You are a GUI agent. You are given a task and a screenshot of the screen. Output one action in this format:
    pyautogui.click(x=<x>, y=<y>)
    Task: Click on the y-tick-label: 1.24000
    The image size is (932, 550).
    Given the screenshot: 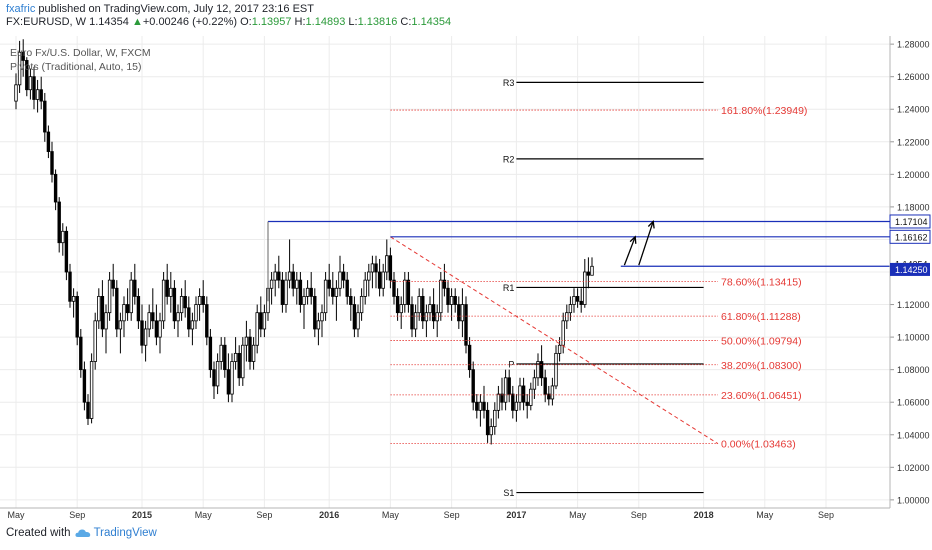 What is the action you would take?
    pyautogui.click(x=913, y=110)
    